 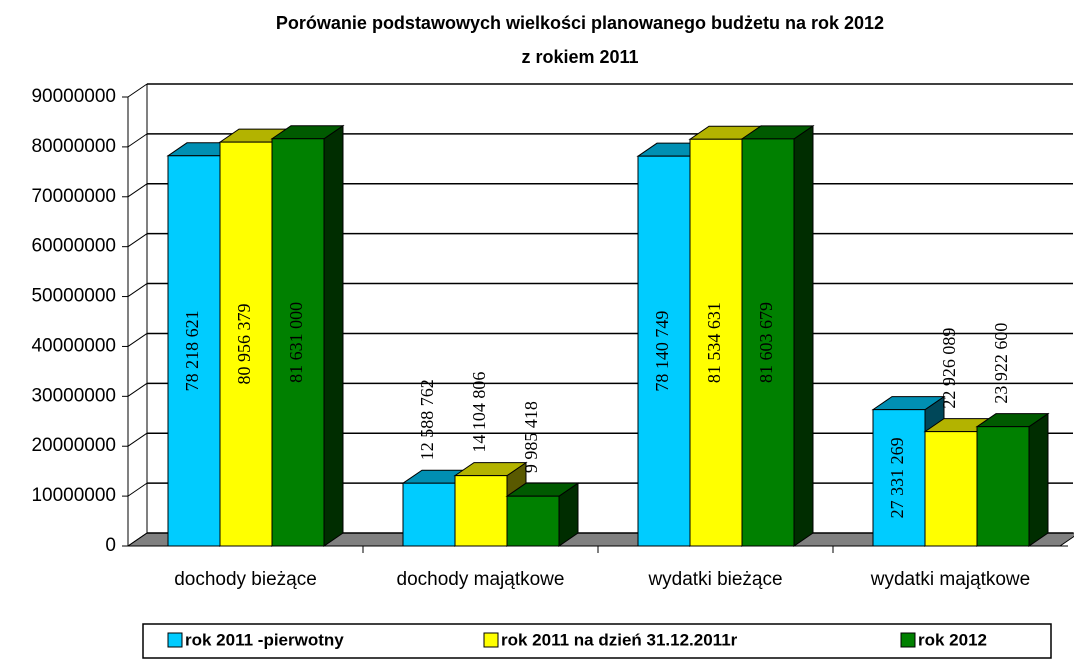 What do you see at coordinates (73, 146) in the screenshot?
I see `y-tick-label: 80000000` at bounding box center [73, 146].